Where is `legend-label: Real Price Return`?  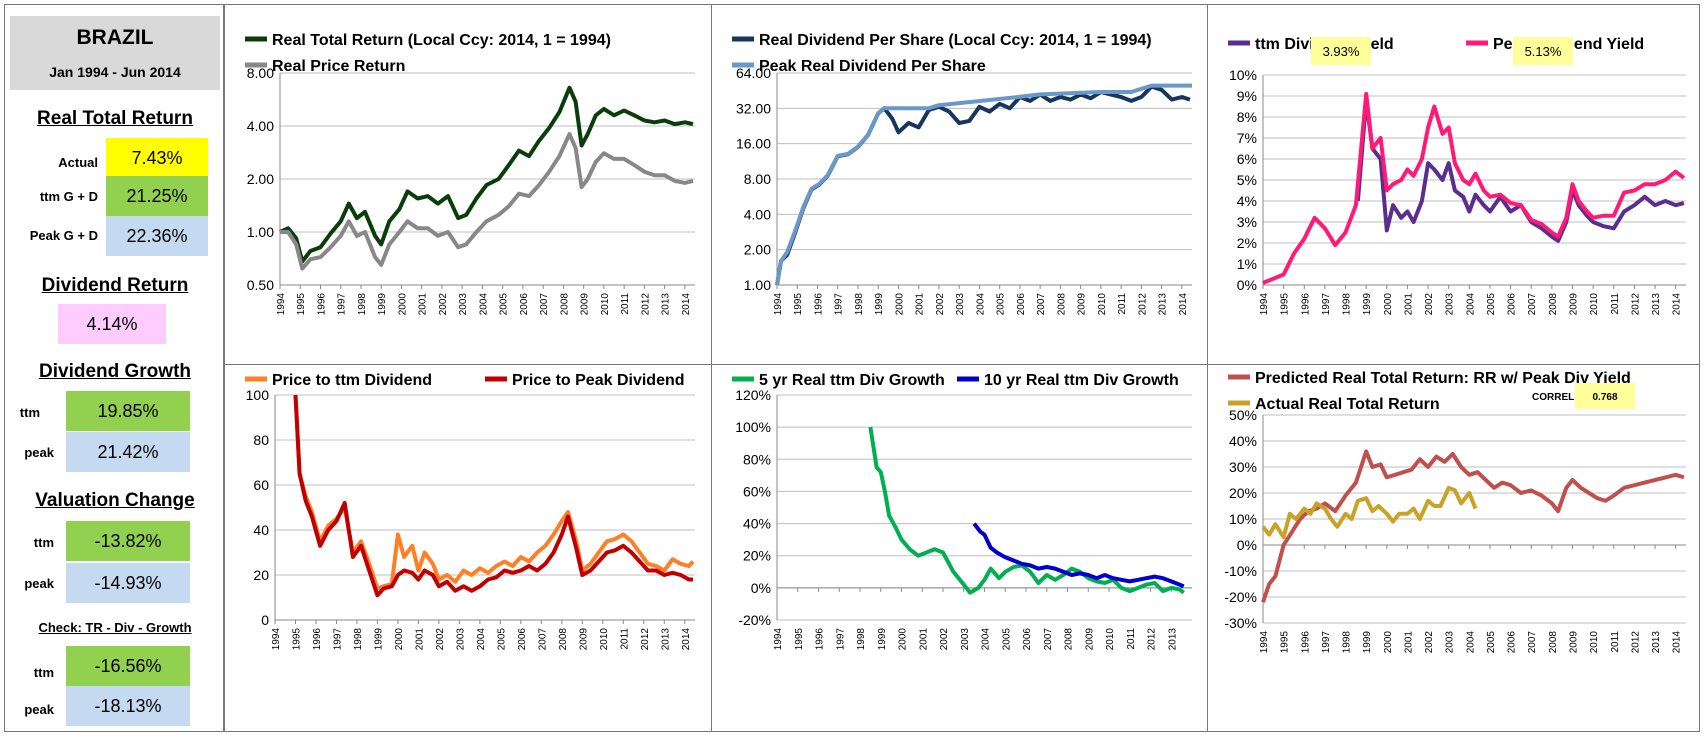 legend-label: Real Price Return is located at coordinates (338, 66).